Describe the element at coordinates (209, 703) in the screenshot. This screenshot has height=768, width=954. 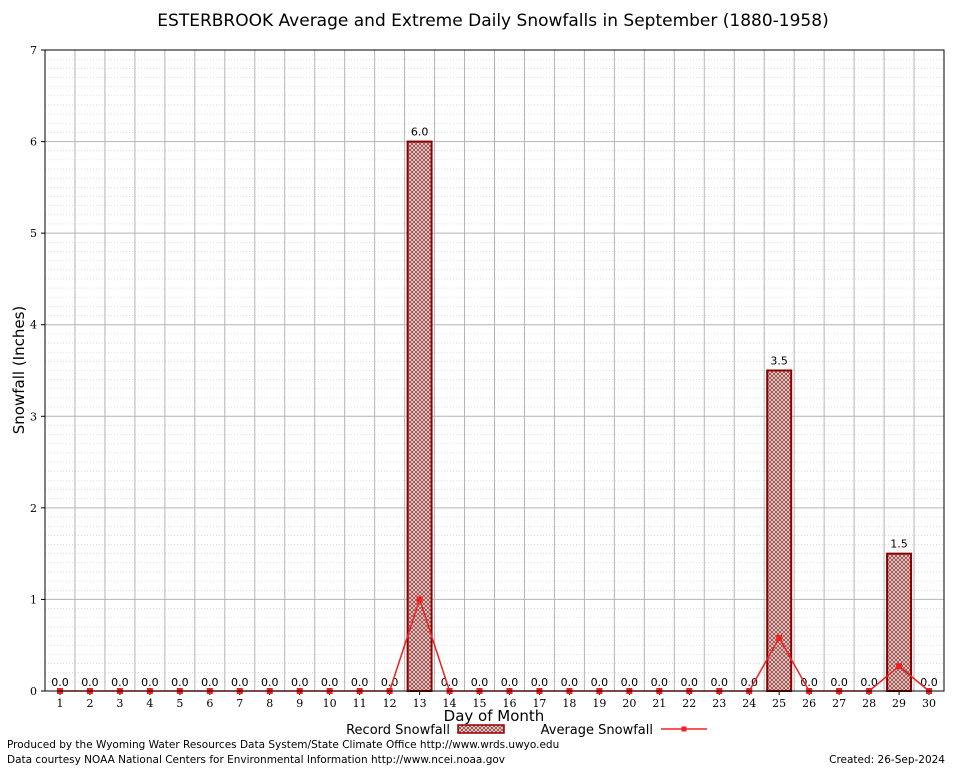
I see `x-tick-label: 6` at that location.